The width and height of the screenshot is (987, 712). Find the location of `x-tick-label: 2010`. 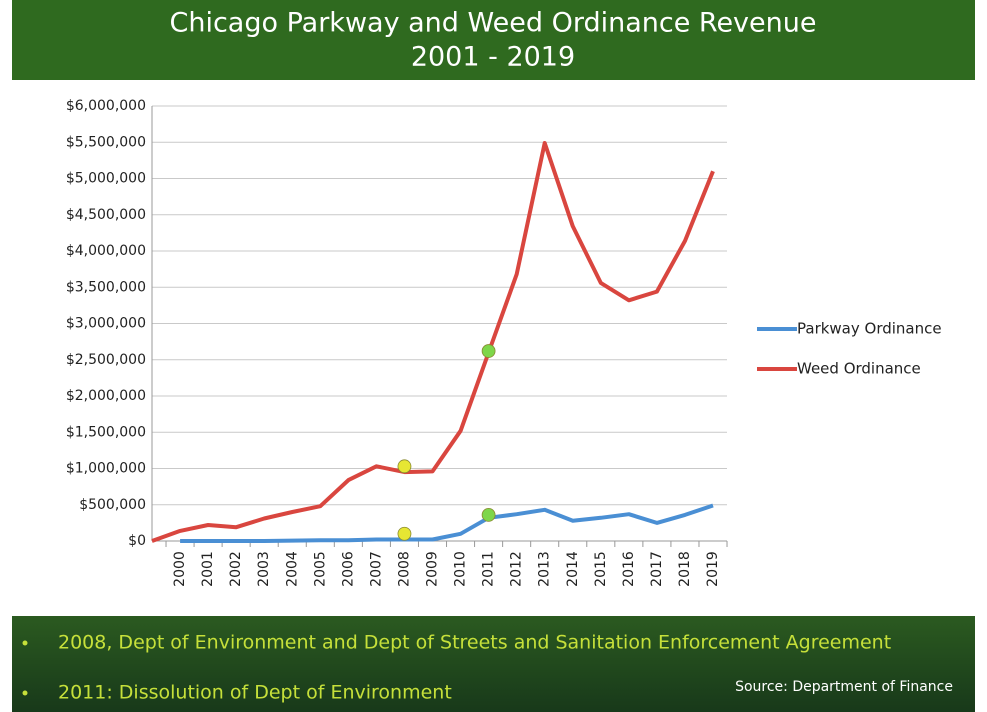

x-tick-label: 2010 is located at coordinates (461, 569).